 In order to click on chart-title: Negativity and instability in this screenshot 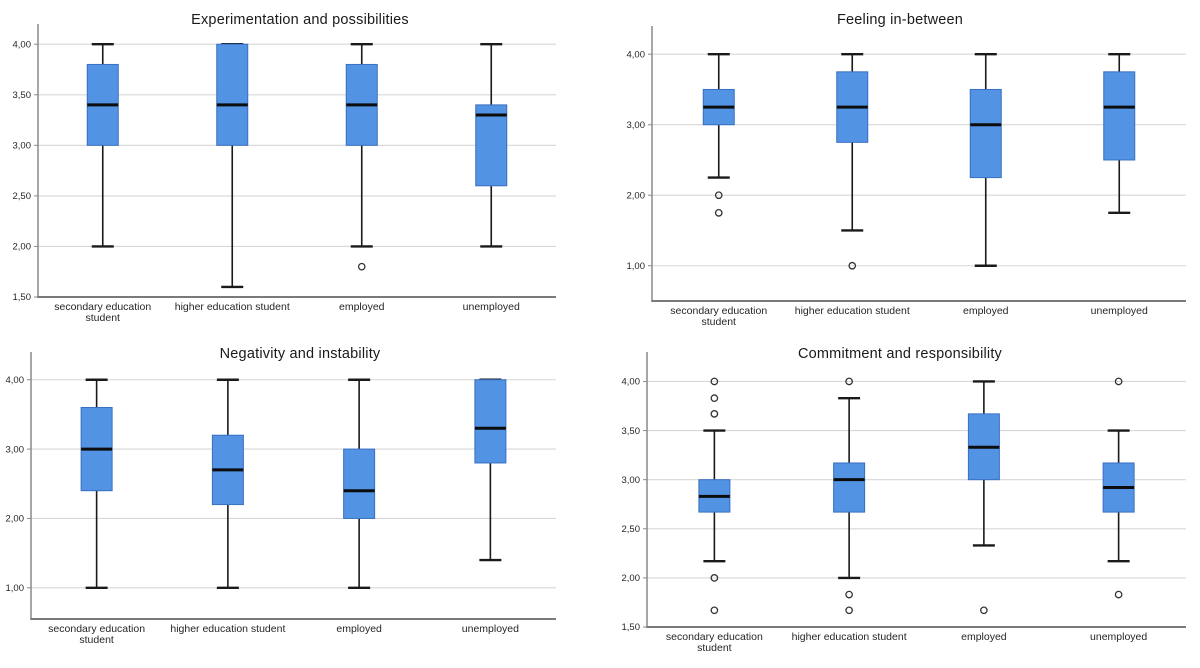, I will do `click(300, 354)`.